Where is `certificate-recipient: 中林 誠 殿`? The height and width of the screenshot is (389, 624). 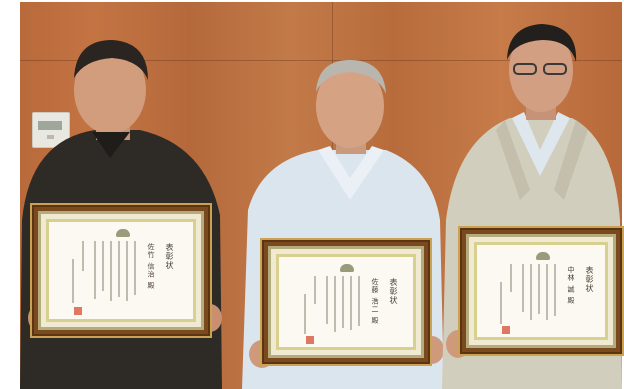
certificate-recipient: 中林 誠 殿 is located at coordinates (571, 285).